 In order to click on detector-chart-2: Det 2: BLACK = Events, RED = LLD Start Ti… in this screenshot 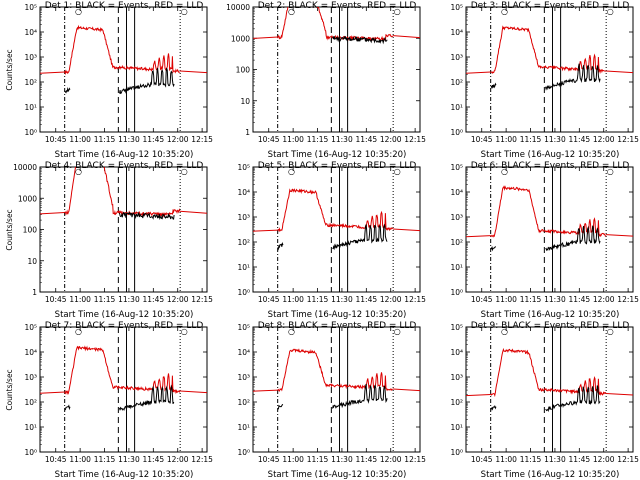, I will do `click(326, 80)`.